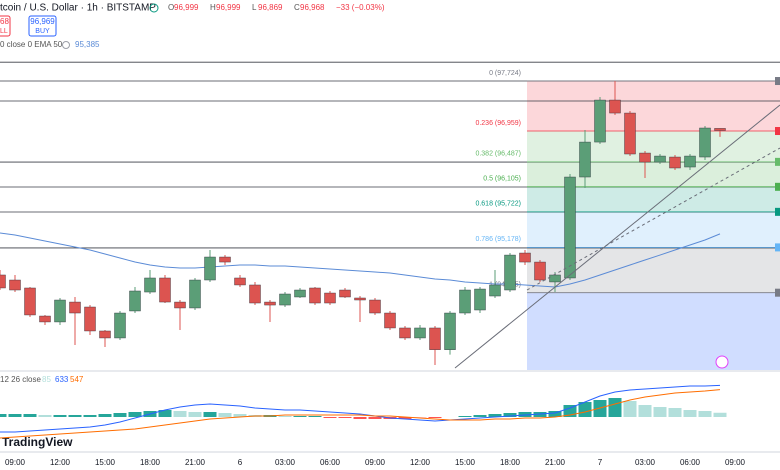 The image size is (780, 470). I want to click on ema-value: 95,385, so click(87, 44).